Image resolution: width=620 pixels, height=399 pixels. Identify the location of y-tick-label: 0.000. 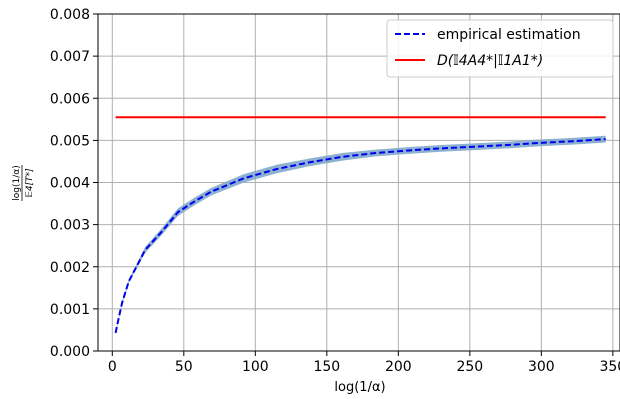
(70, 352).